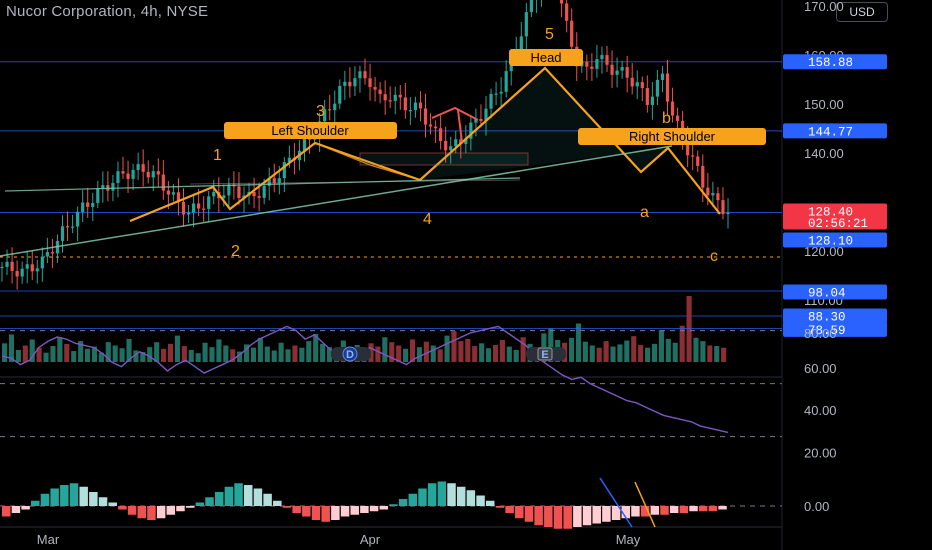 This screenshot has height=550, width=932. I want to click on osc-tick: 20.00, so click(820, 453).